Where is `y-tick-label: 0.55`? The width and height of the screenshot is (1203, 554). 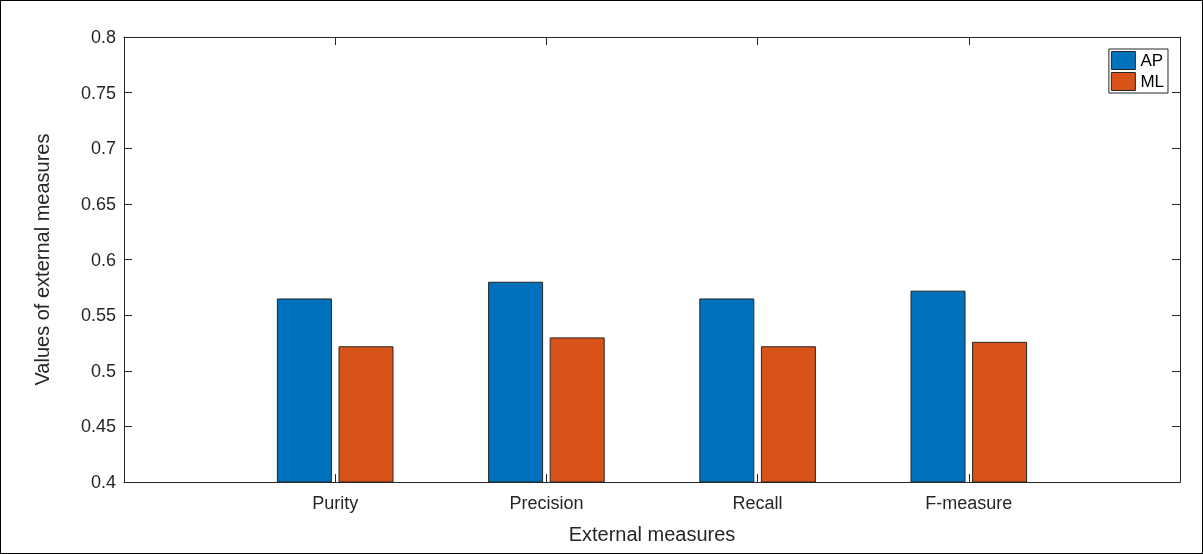 y-tick-label: 0.55 is located at coordinates (98, 315).